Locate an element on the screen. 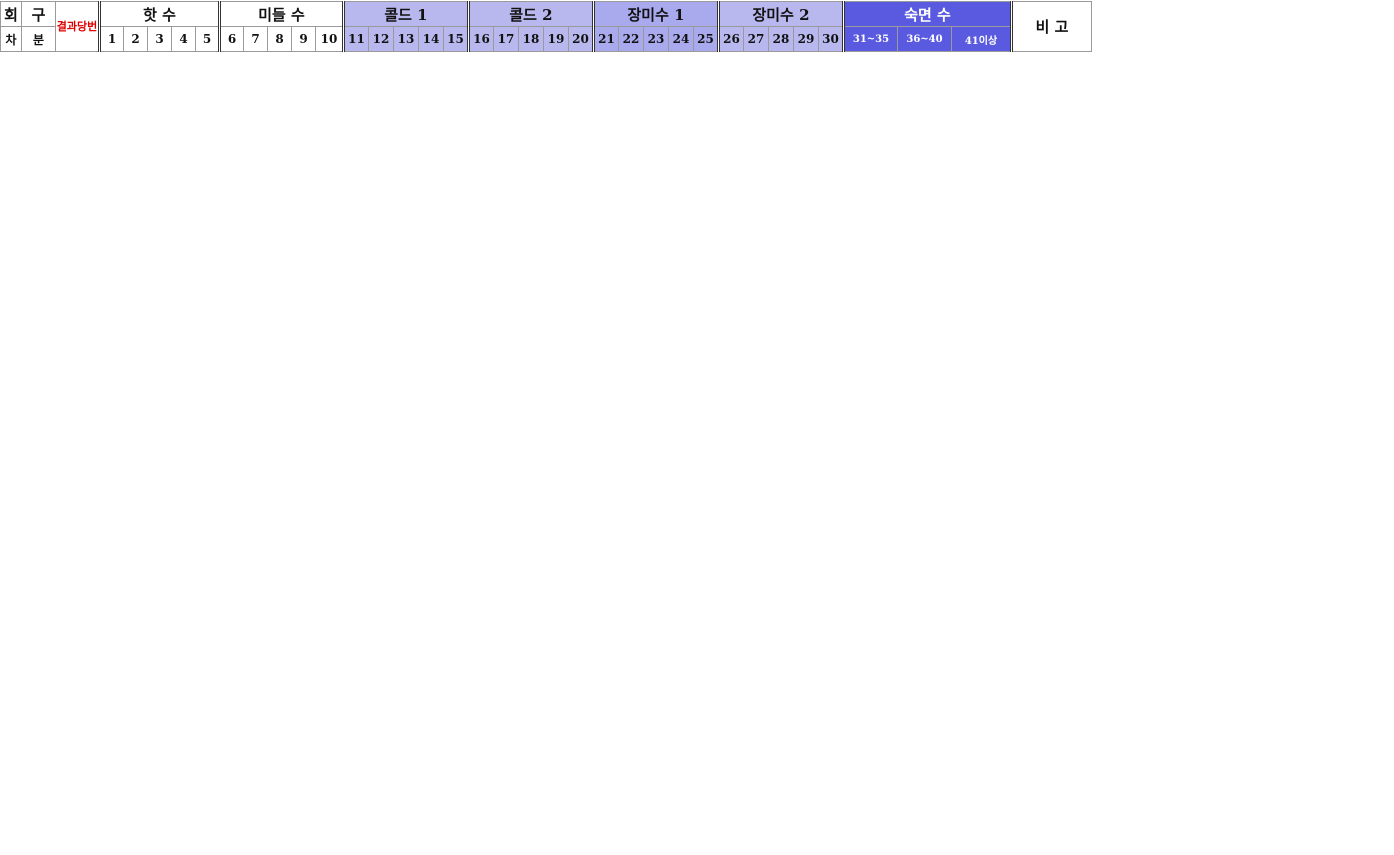  header-num-28: 28 is located at coordinates (781, 39).